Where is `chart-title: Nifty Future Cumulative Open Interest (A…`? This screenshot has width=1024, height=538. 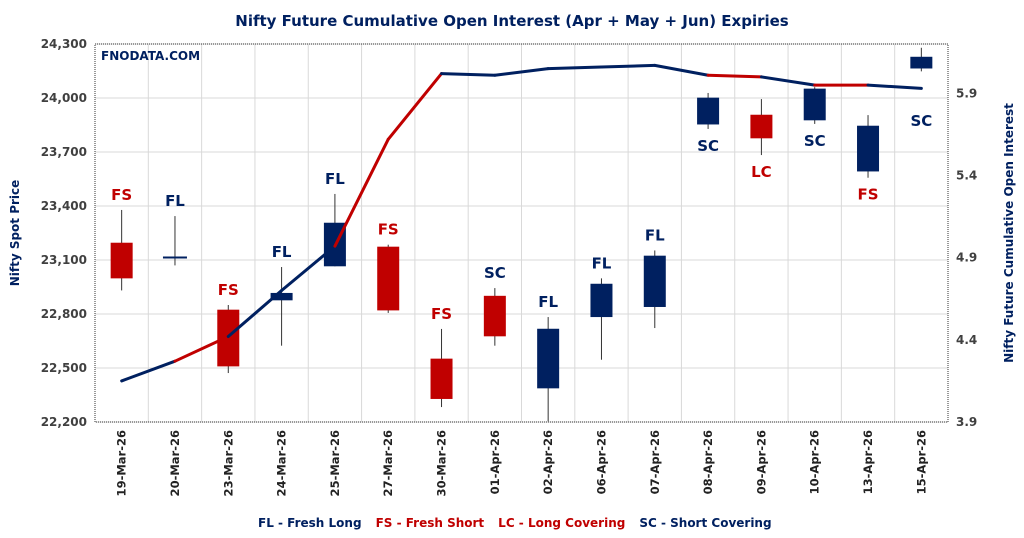 chart-title: Nifty Future Cumulative Open Interest (A… is located at coordinates (512, 21).